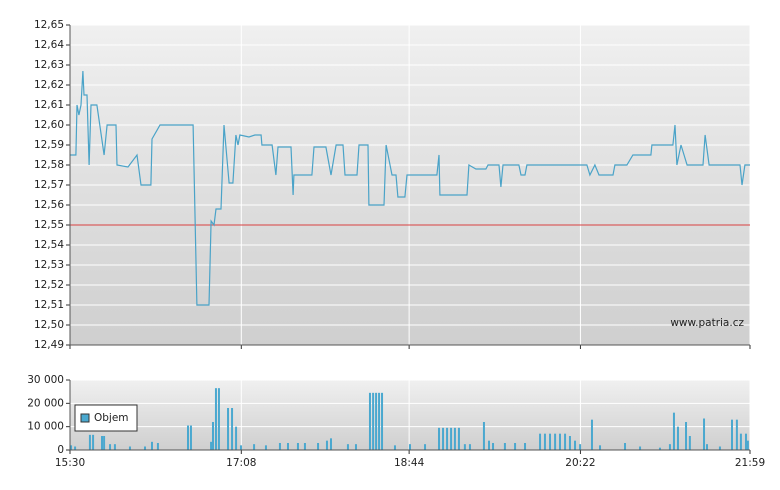 The height and width of the screenshot is (490, 780). I want to click on y-tick-label: 12,55, so click(49, 225).